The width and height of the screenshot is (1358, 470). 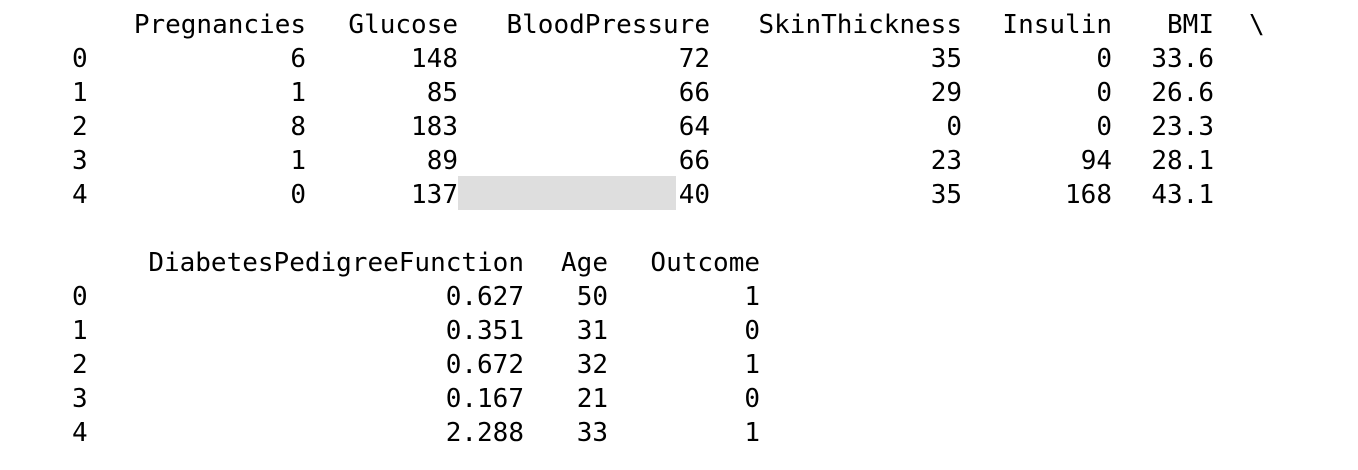 I want to click on table-cell: 64, so click(x=694, y=127).